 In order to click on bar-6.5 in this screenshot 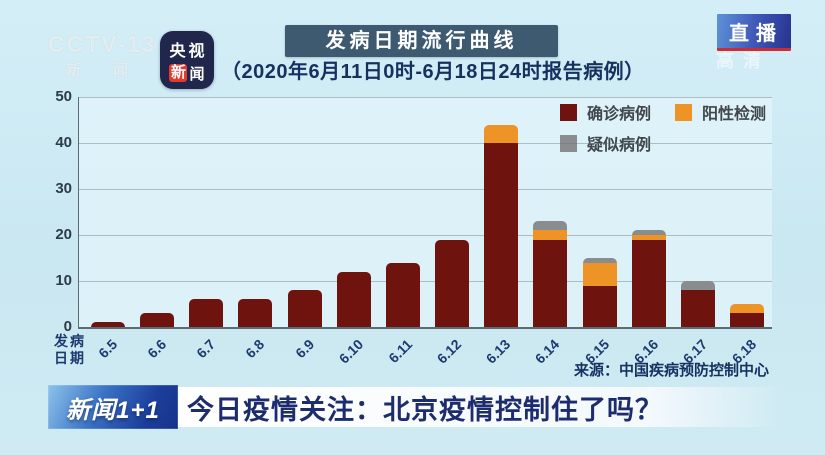, I will do `click(108, 324)`.